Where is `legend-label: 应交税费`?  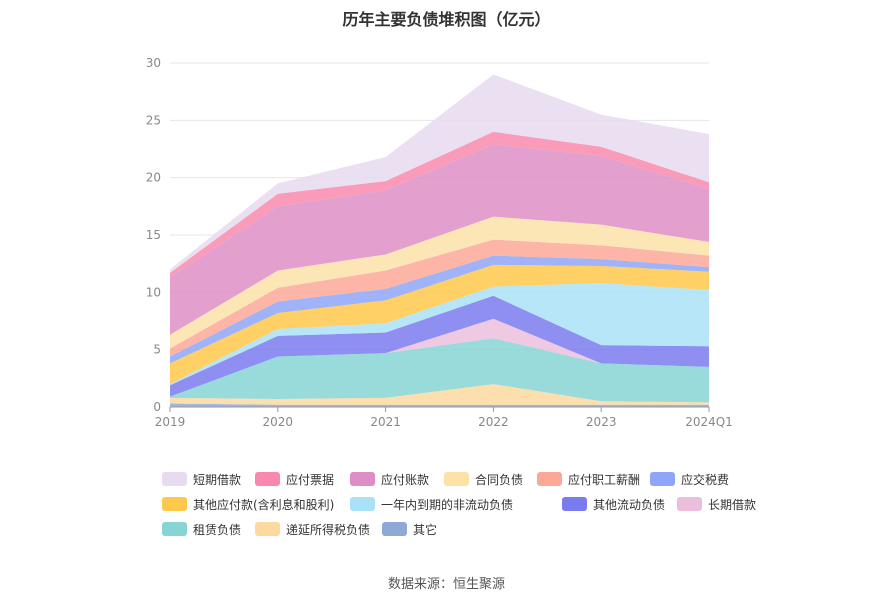 legend-label: 应交税费 is located at coordinates (705, 479).